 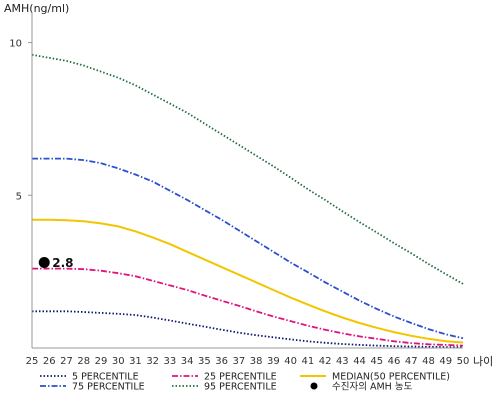 I want to click on legend-label-patient: 수진자의 AMH 농도, so click(x=372, y=387).